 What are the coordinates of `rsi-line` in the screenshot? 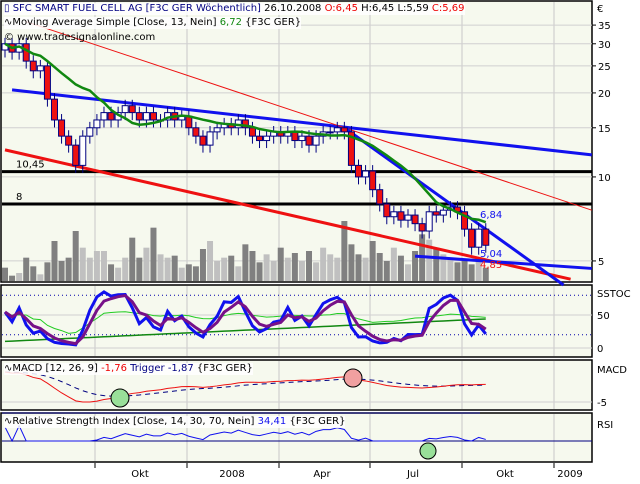 It's located at (245, 433).